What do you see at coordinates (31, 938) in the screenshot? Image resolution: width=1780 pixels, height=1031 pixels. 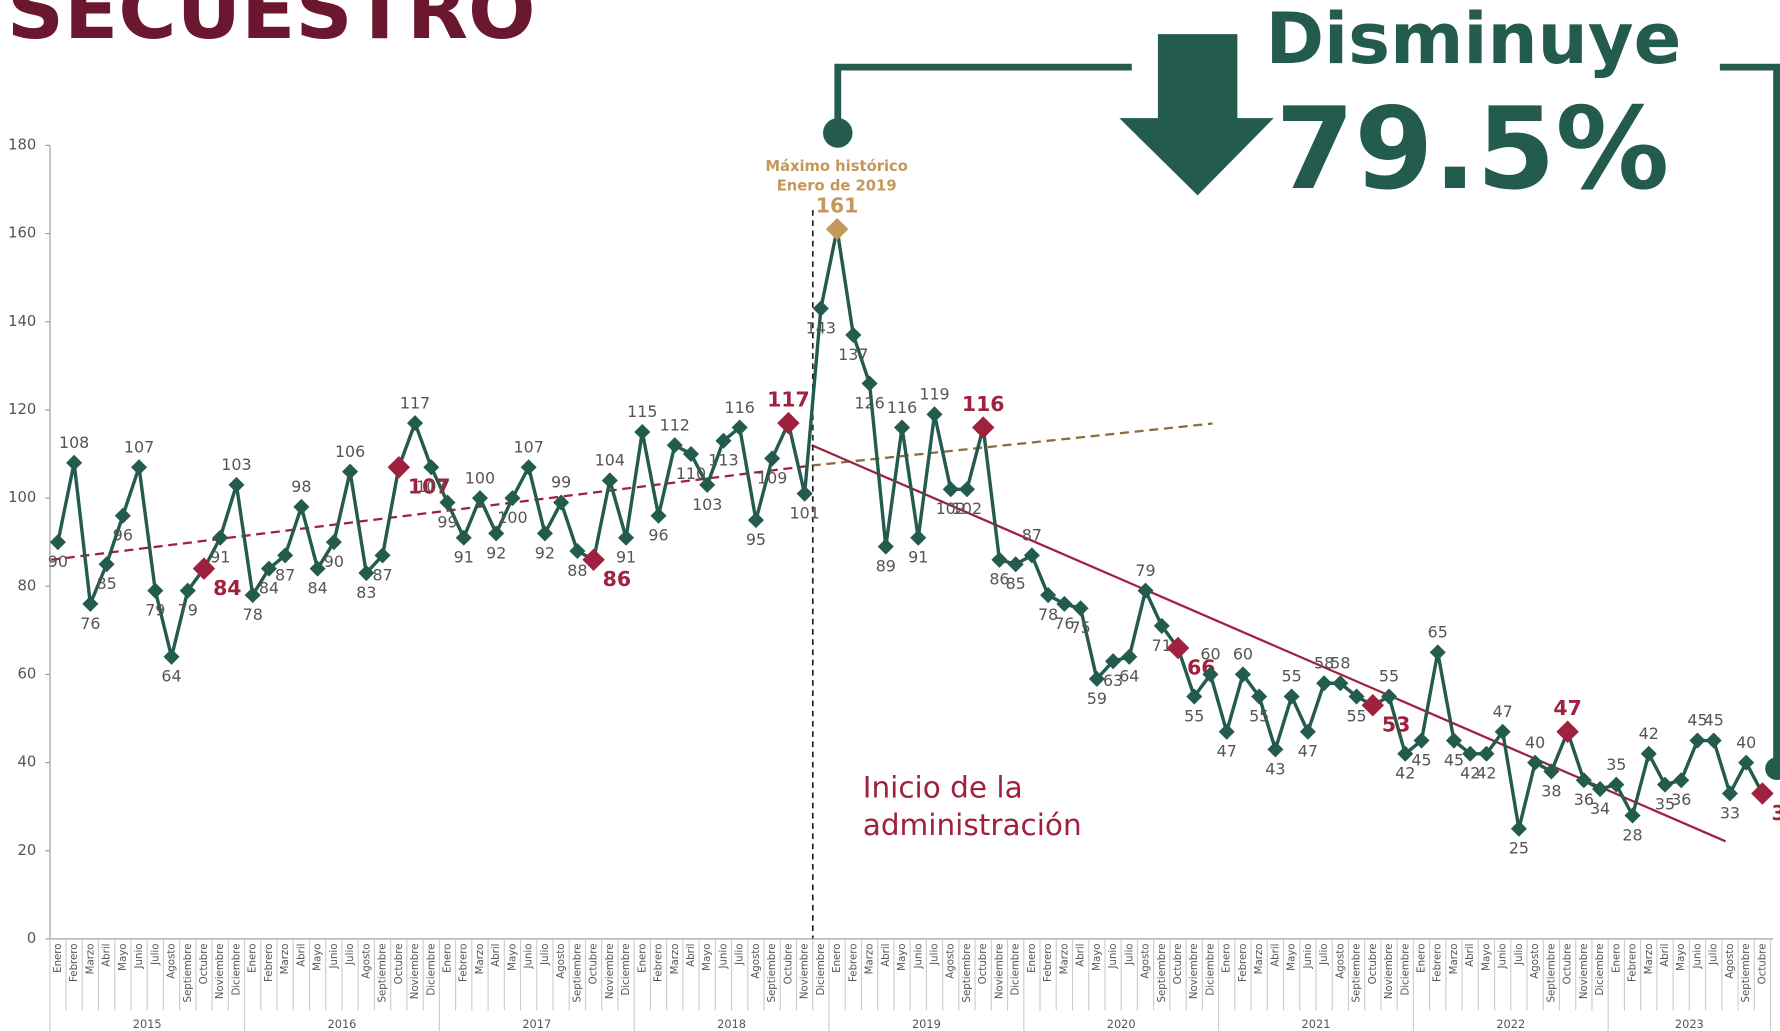 I see `y-tick-label: 0` at bounding box center [31, 938].